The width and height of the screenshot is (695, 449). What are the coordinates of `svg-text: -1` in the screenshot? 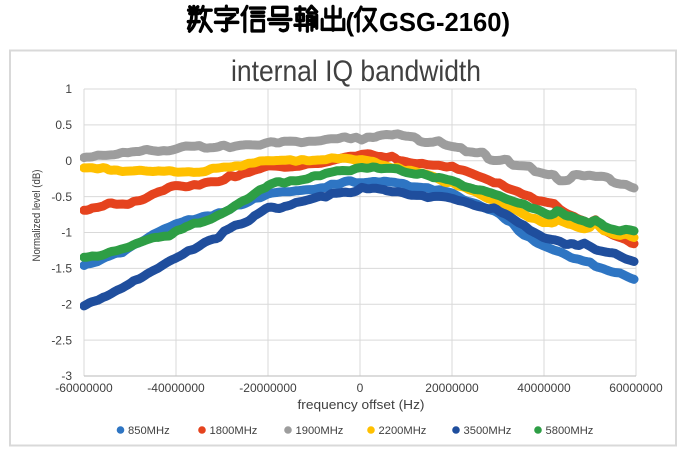 It's located at (66, 233).